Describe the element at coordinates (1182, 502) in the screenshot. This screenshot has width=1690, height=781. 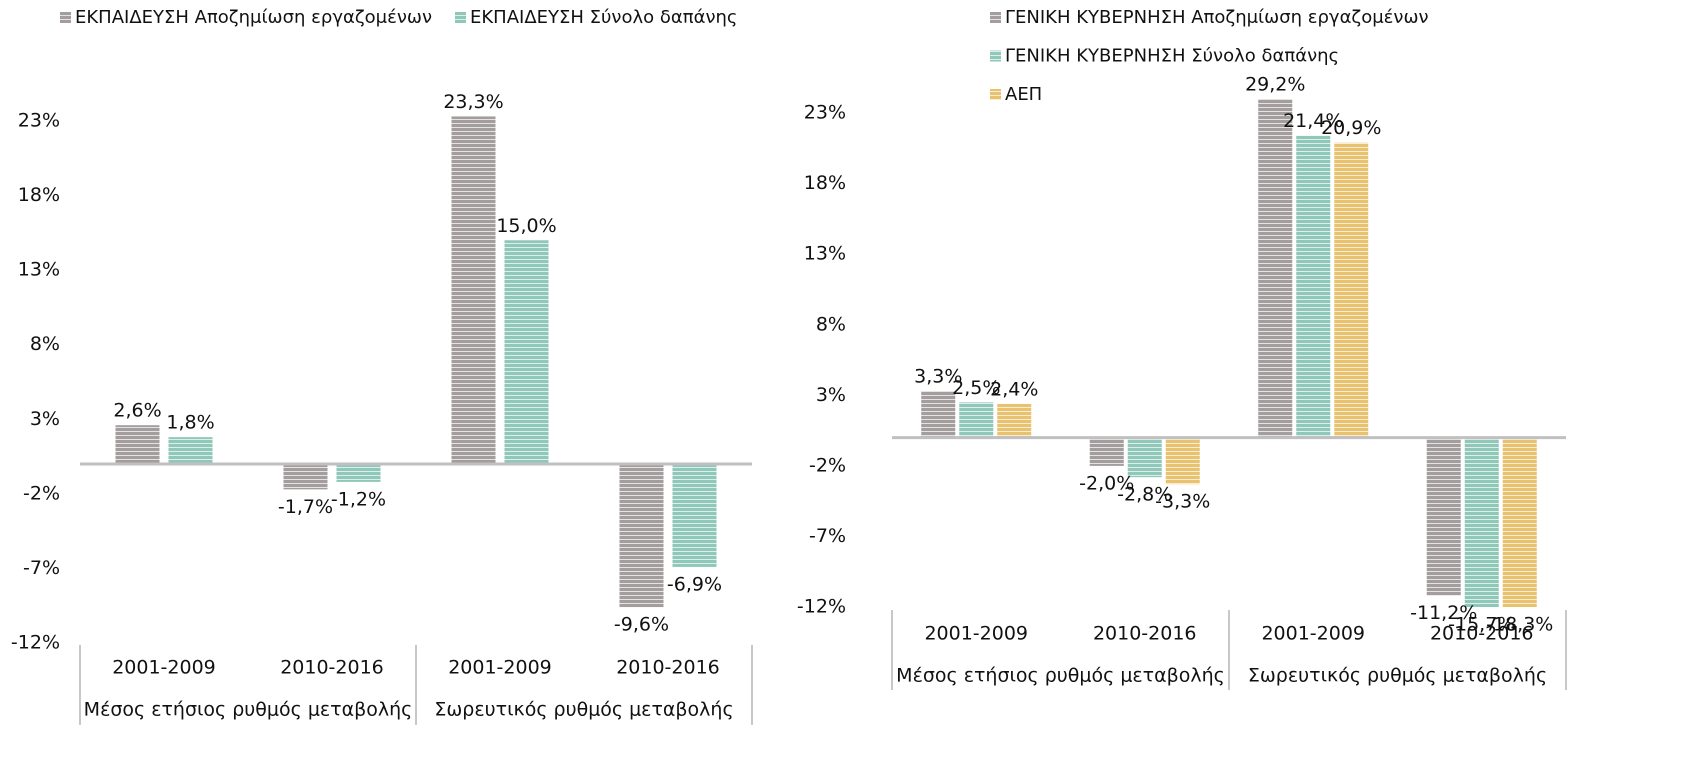
I see `data-label: -3,3%` at that location.